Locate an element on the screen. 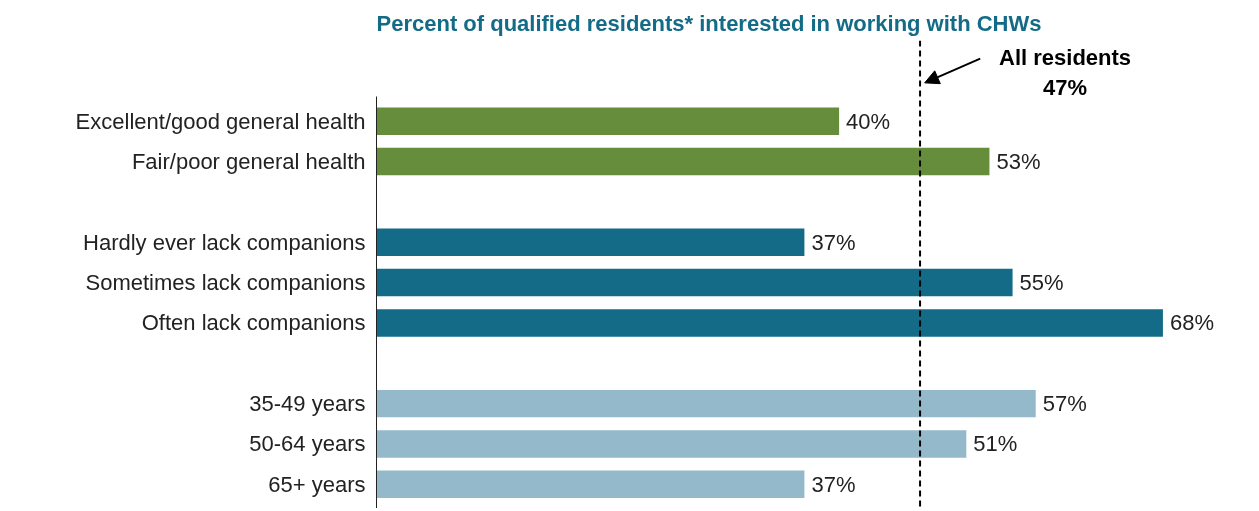  data-label: 40% is located at coordinates (868, 121).